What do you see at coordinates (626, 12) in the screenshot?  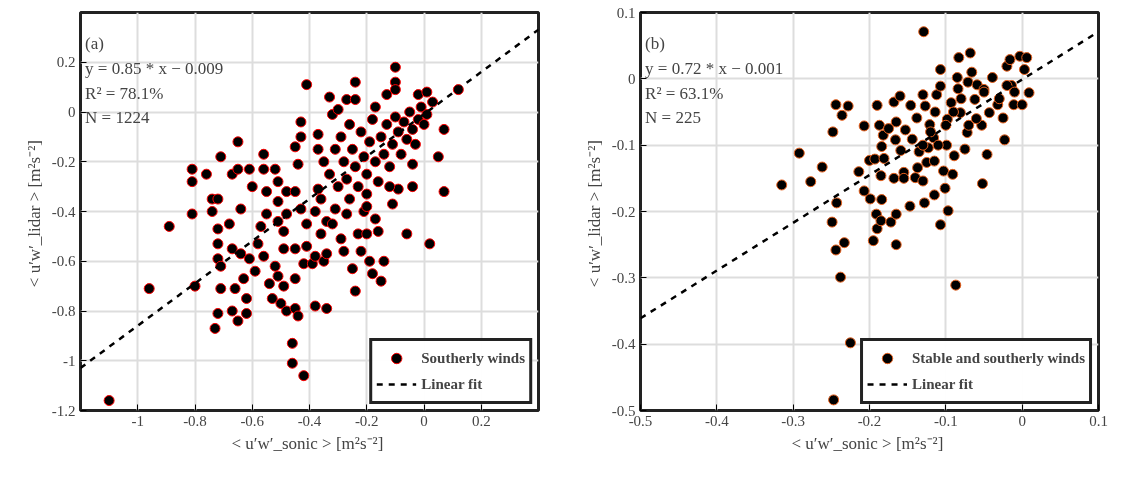 I see `y-tick-label: 0.1` at bounding box center [626, 12].